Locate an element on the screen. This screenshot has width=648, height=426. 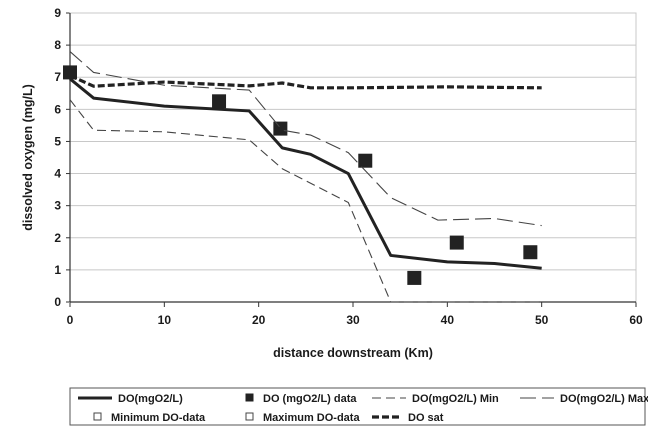
legend-label-do-sat: DO sat is located at coordinates (426, 418).